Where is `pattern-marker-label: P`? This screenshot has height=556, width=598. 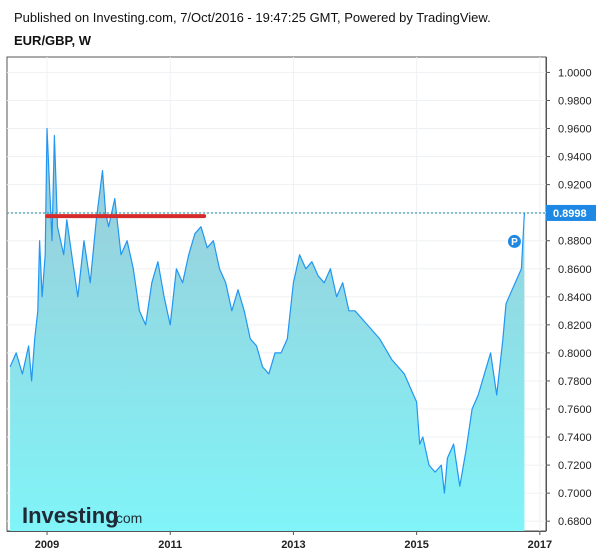
pattern-marker-label: P is located at coordinates (514, 242).